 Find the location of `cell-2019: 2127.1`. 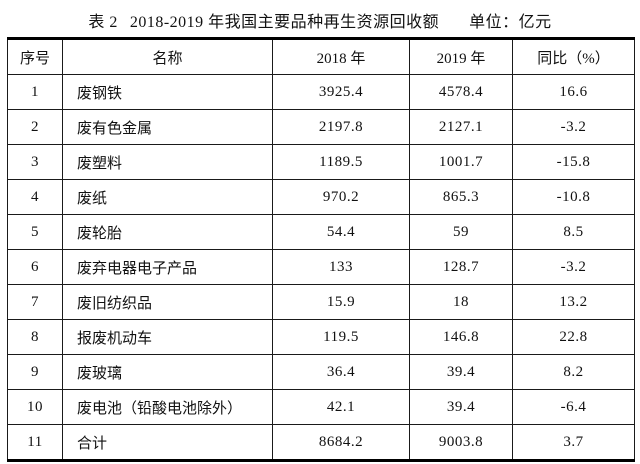

cell-2019: 2127.1 is located at coordinates (461, 127).